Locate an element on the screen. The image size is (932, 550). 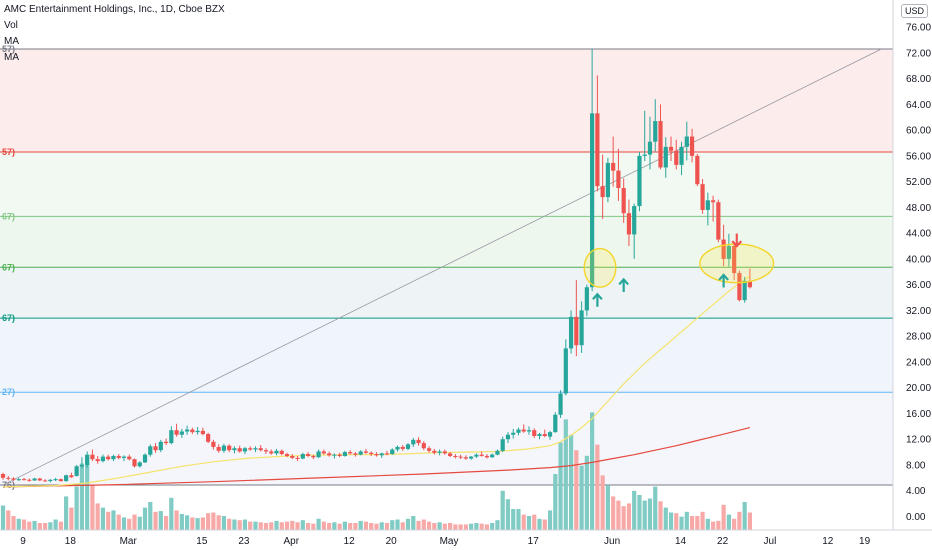
ma-long-line is located at coordinates (376, 457).